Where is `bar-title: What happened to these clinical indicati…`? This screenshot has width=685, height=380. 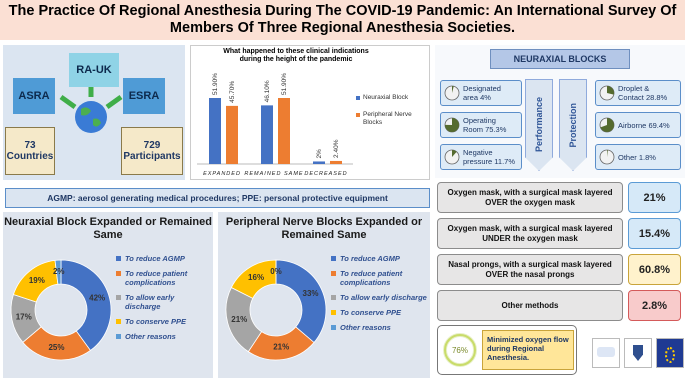
bar-title: What happened to these clinical indicati… is located at coordinates (296, 55).